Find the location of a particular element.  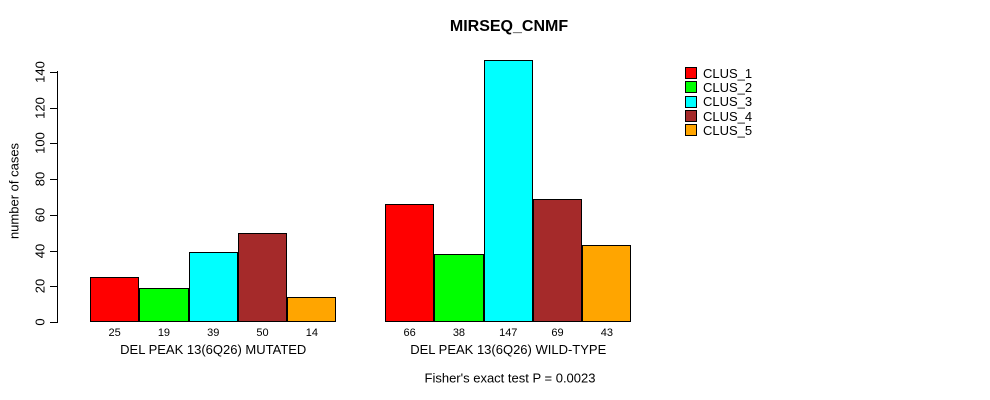

y-tick-label: 140 is located at coordinates (40, 72).